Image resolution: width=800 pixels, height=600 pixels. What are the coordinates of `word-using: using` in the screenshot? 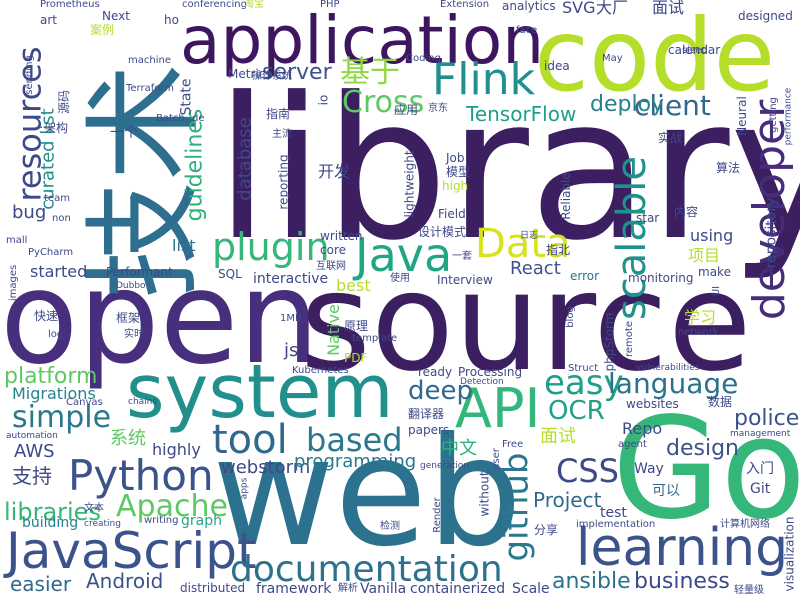 It's located at (712, 235).